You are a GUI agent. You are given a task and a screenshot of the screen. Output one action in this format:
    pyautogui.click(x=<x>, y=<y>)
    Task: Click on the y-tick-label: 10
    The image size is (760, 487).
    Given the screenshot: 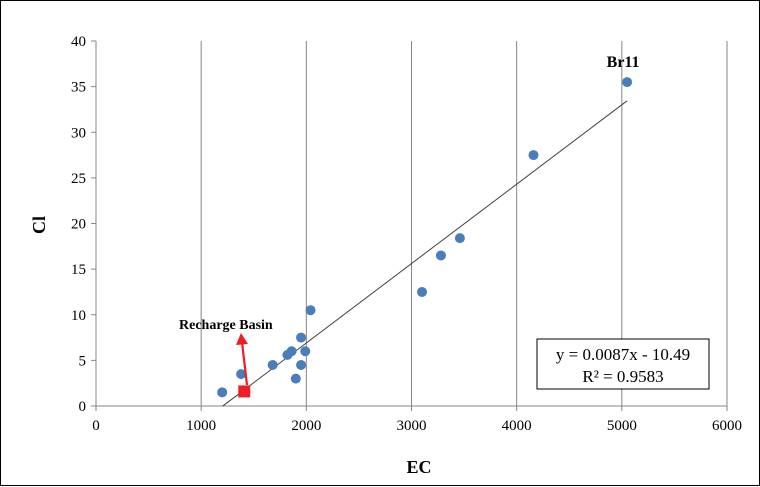 What is the action you would take?
    pyautogui.click(x=78, y=316)
    